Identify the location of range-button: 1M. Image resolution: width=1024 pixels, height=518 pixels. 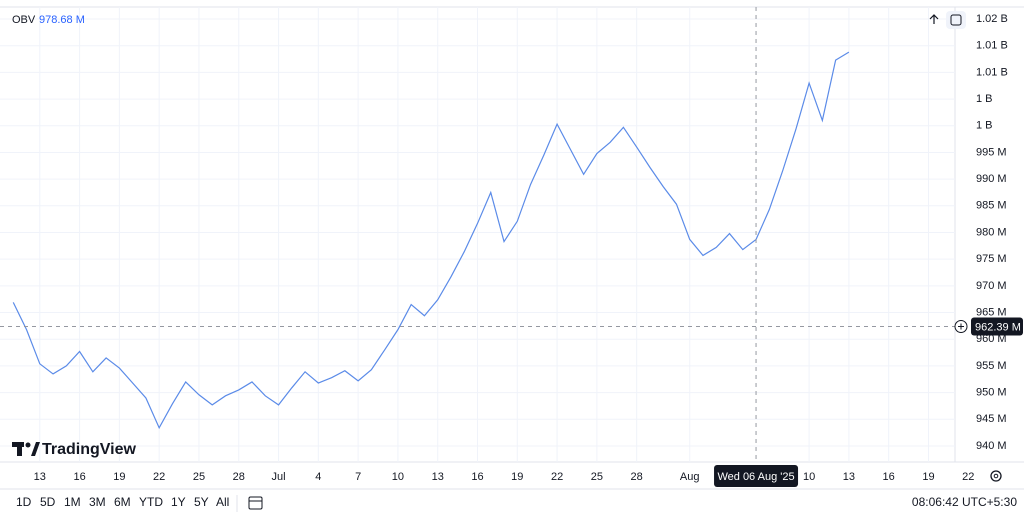
(72, 502).